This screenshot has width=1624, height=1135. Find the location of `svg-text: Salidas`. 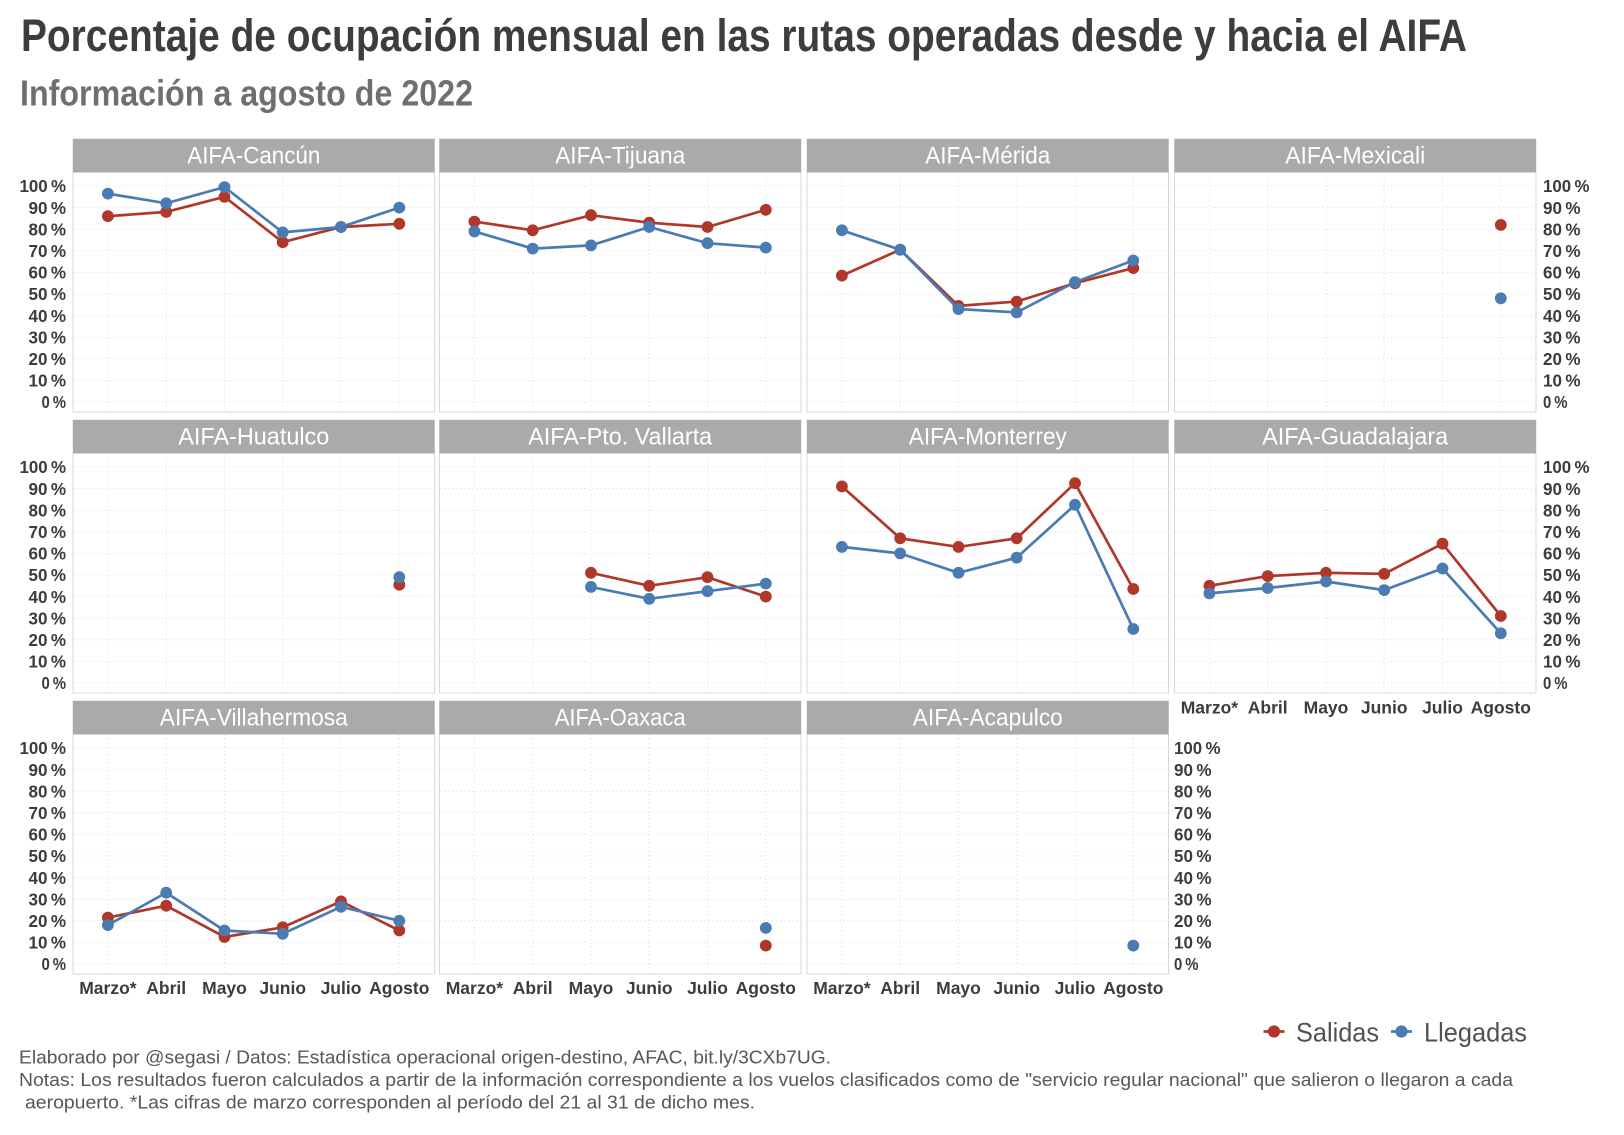

svg-text: Salidas is located at coordinates (1337, 1033).